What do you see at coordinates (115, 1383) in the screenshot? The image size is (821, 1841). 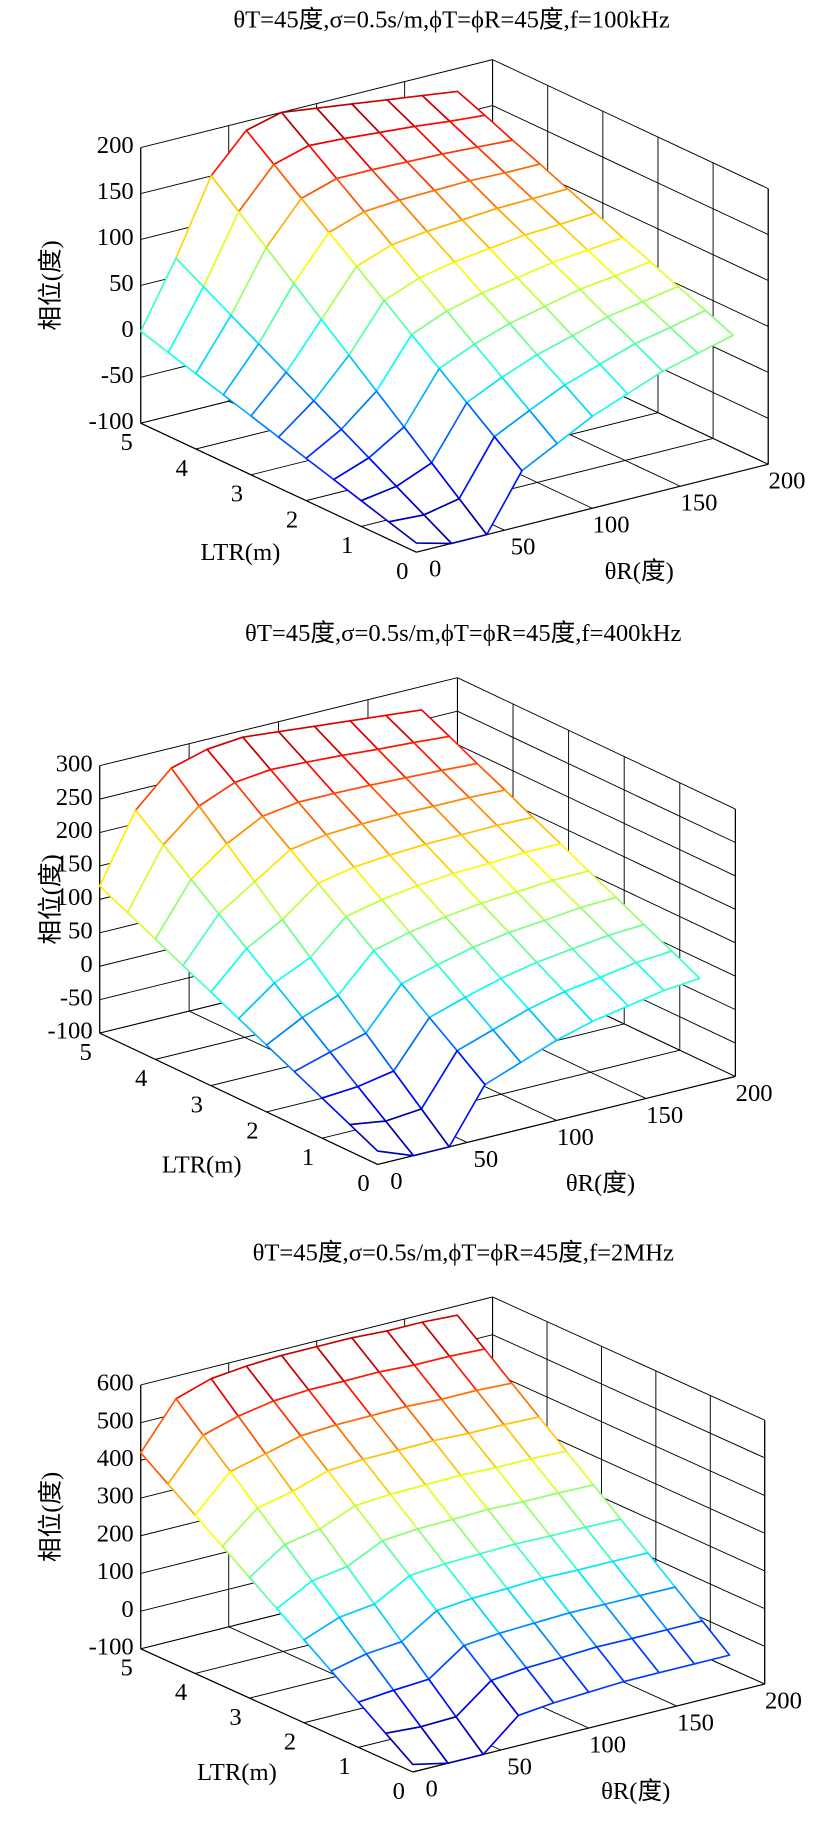 I see `z-tick-label: 600` at bounding box center [115, 1383].